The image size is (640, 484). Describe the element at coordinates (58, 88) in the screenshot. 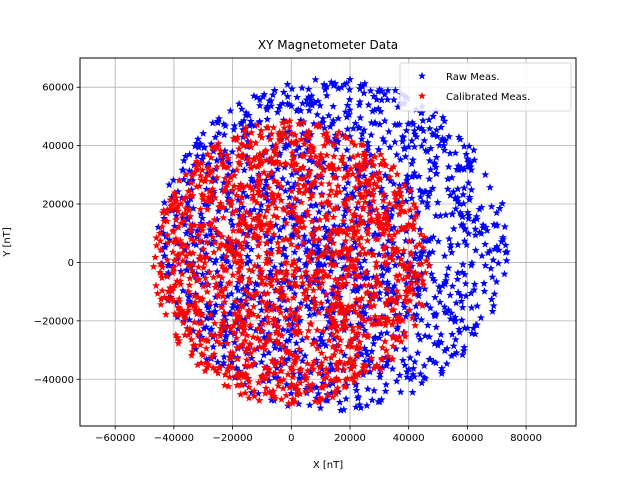

I see `y-tick-label: 60000` at that location.